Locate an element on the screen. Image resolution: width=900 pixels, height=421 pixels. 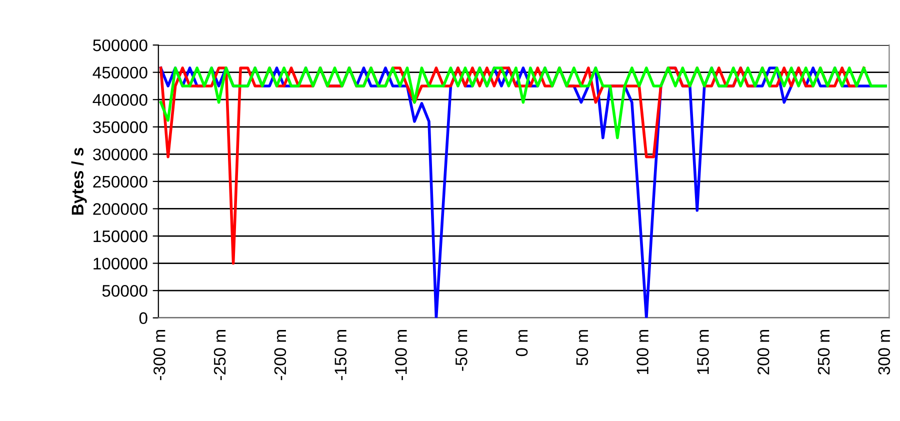
y-tick-label: 400000 is located at coordinates (120, 100).